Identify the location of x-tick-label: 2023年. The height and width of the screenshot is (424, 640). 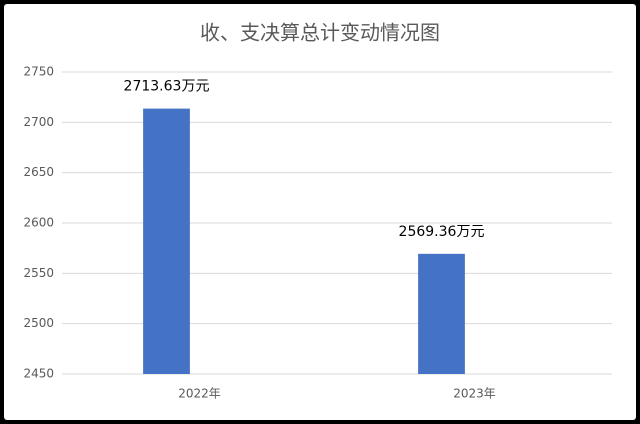
(474, 394).